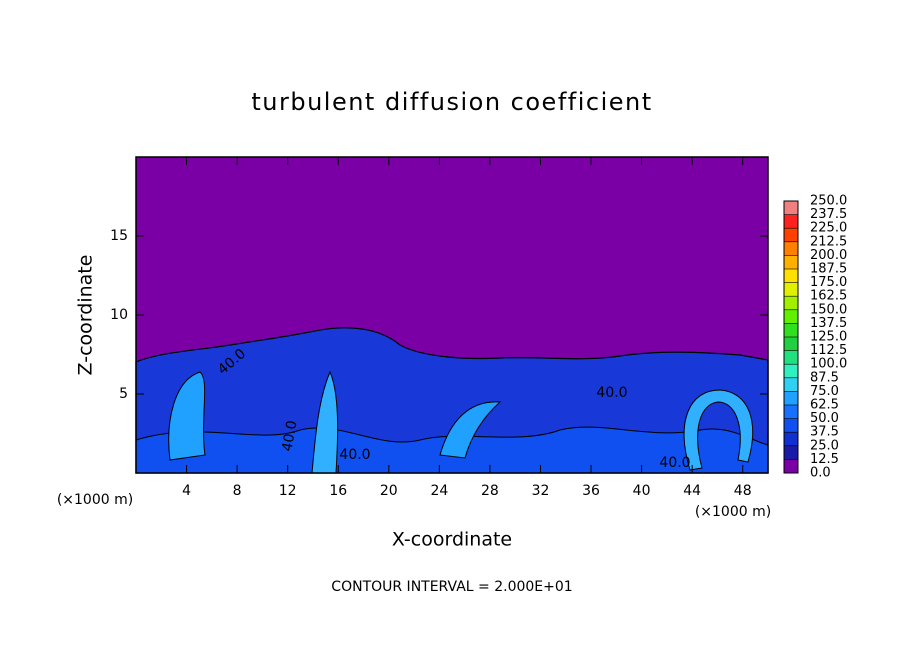  What do you see at coordinates (828, 364) in the screenshot?
I see `colorbar-label: 100.0` at bounding box center [828, 364].